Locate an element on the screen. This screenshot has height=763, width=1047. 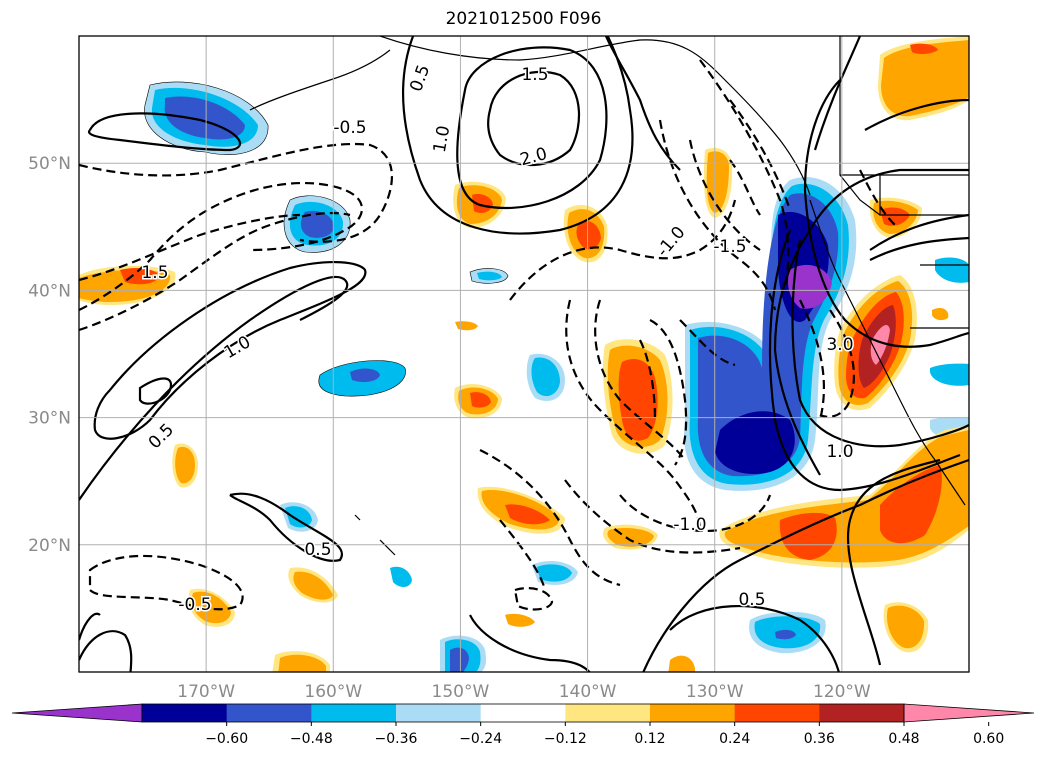
longitude-label: 170°W is located at coordinates (206, 692).